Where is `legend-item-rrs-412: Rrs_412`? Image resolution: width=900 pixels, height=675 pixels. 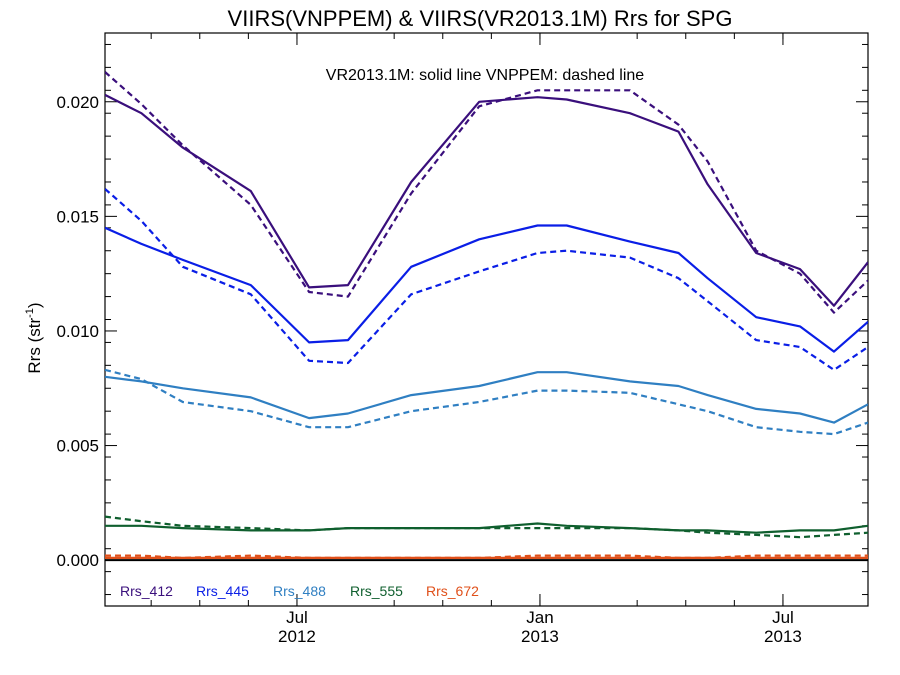 legend-item-rrs-412: Rrs_412 is located at coordinates (146, 591).